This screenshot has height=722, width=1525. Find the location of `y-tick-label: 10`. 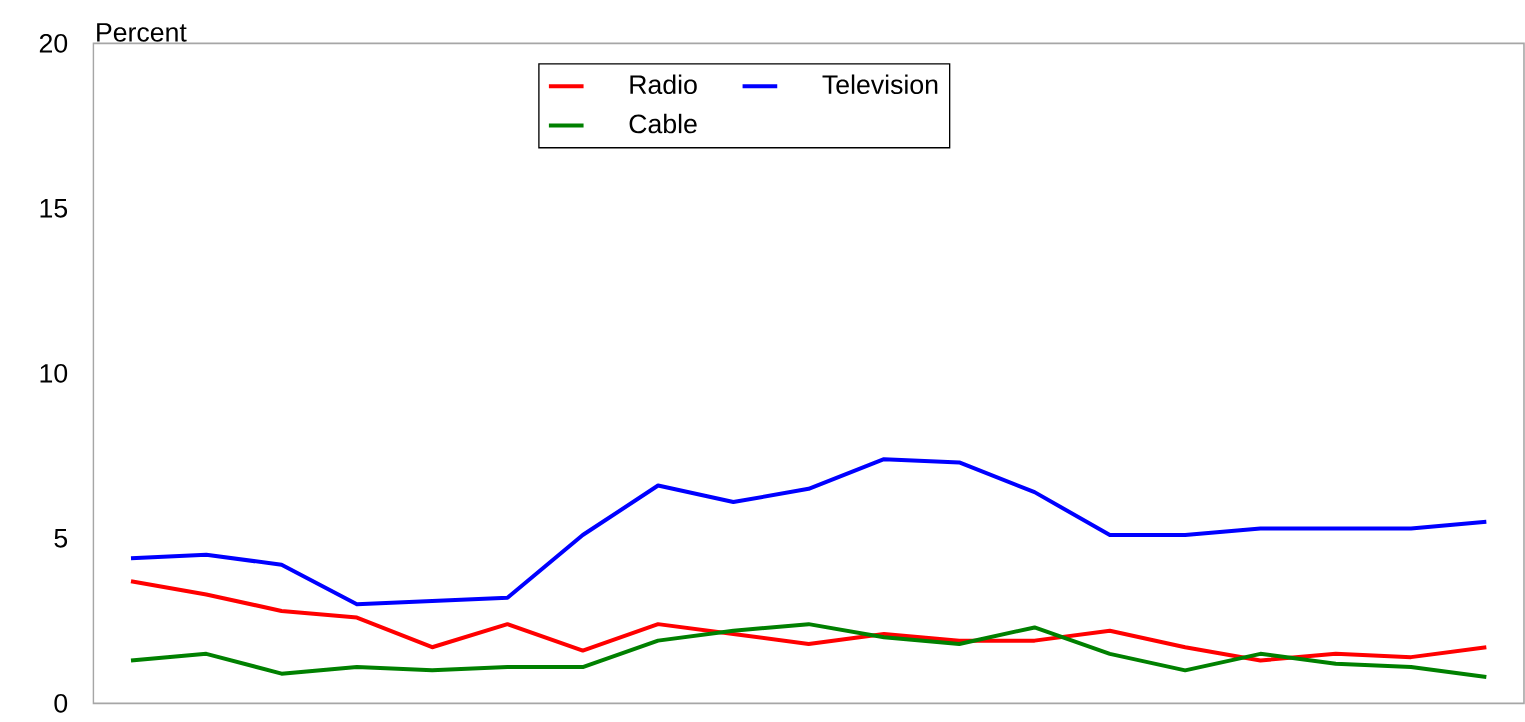

y-tick-label: 10 is located at coordinates (54, 373).